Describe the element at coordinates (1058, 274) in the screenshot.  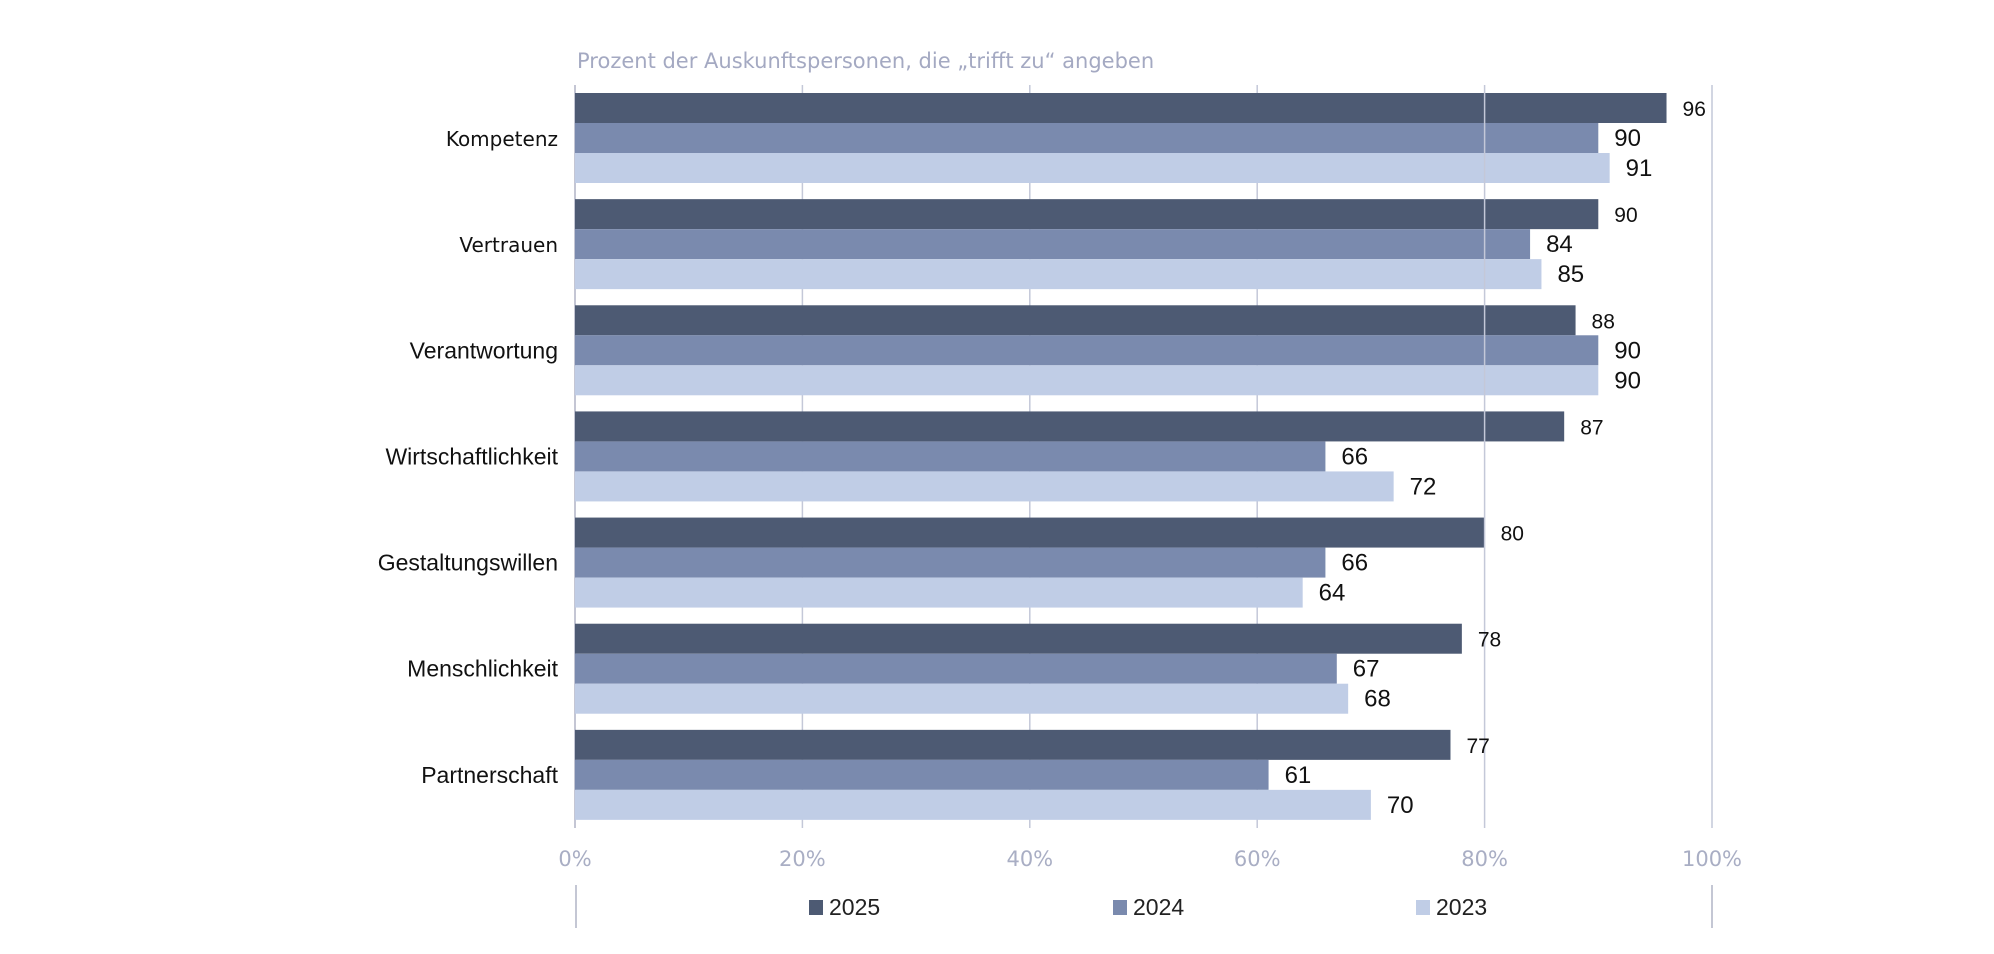
I see `bar-2023-vertrauen` at that location.